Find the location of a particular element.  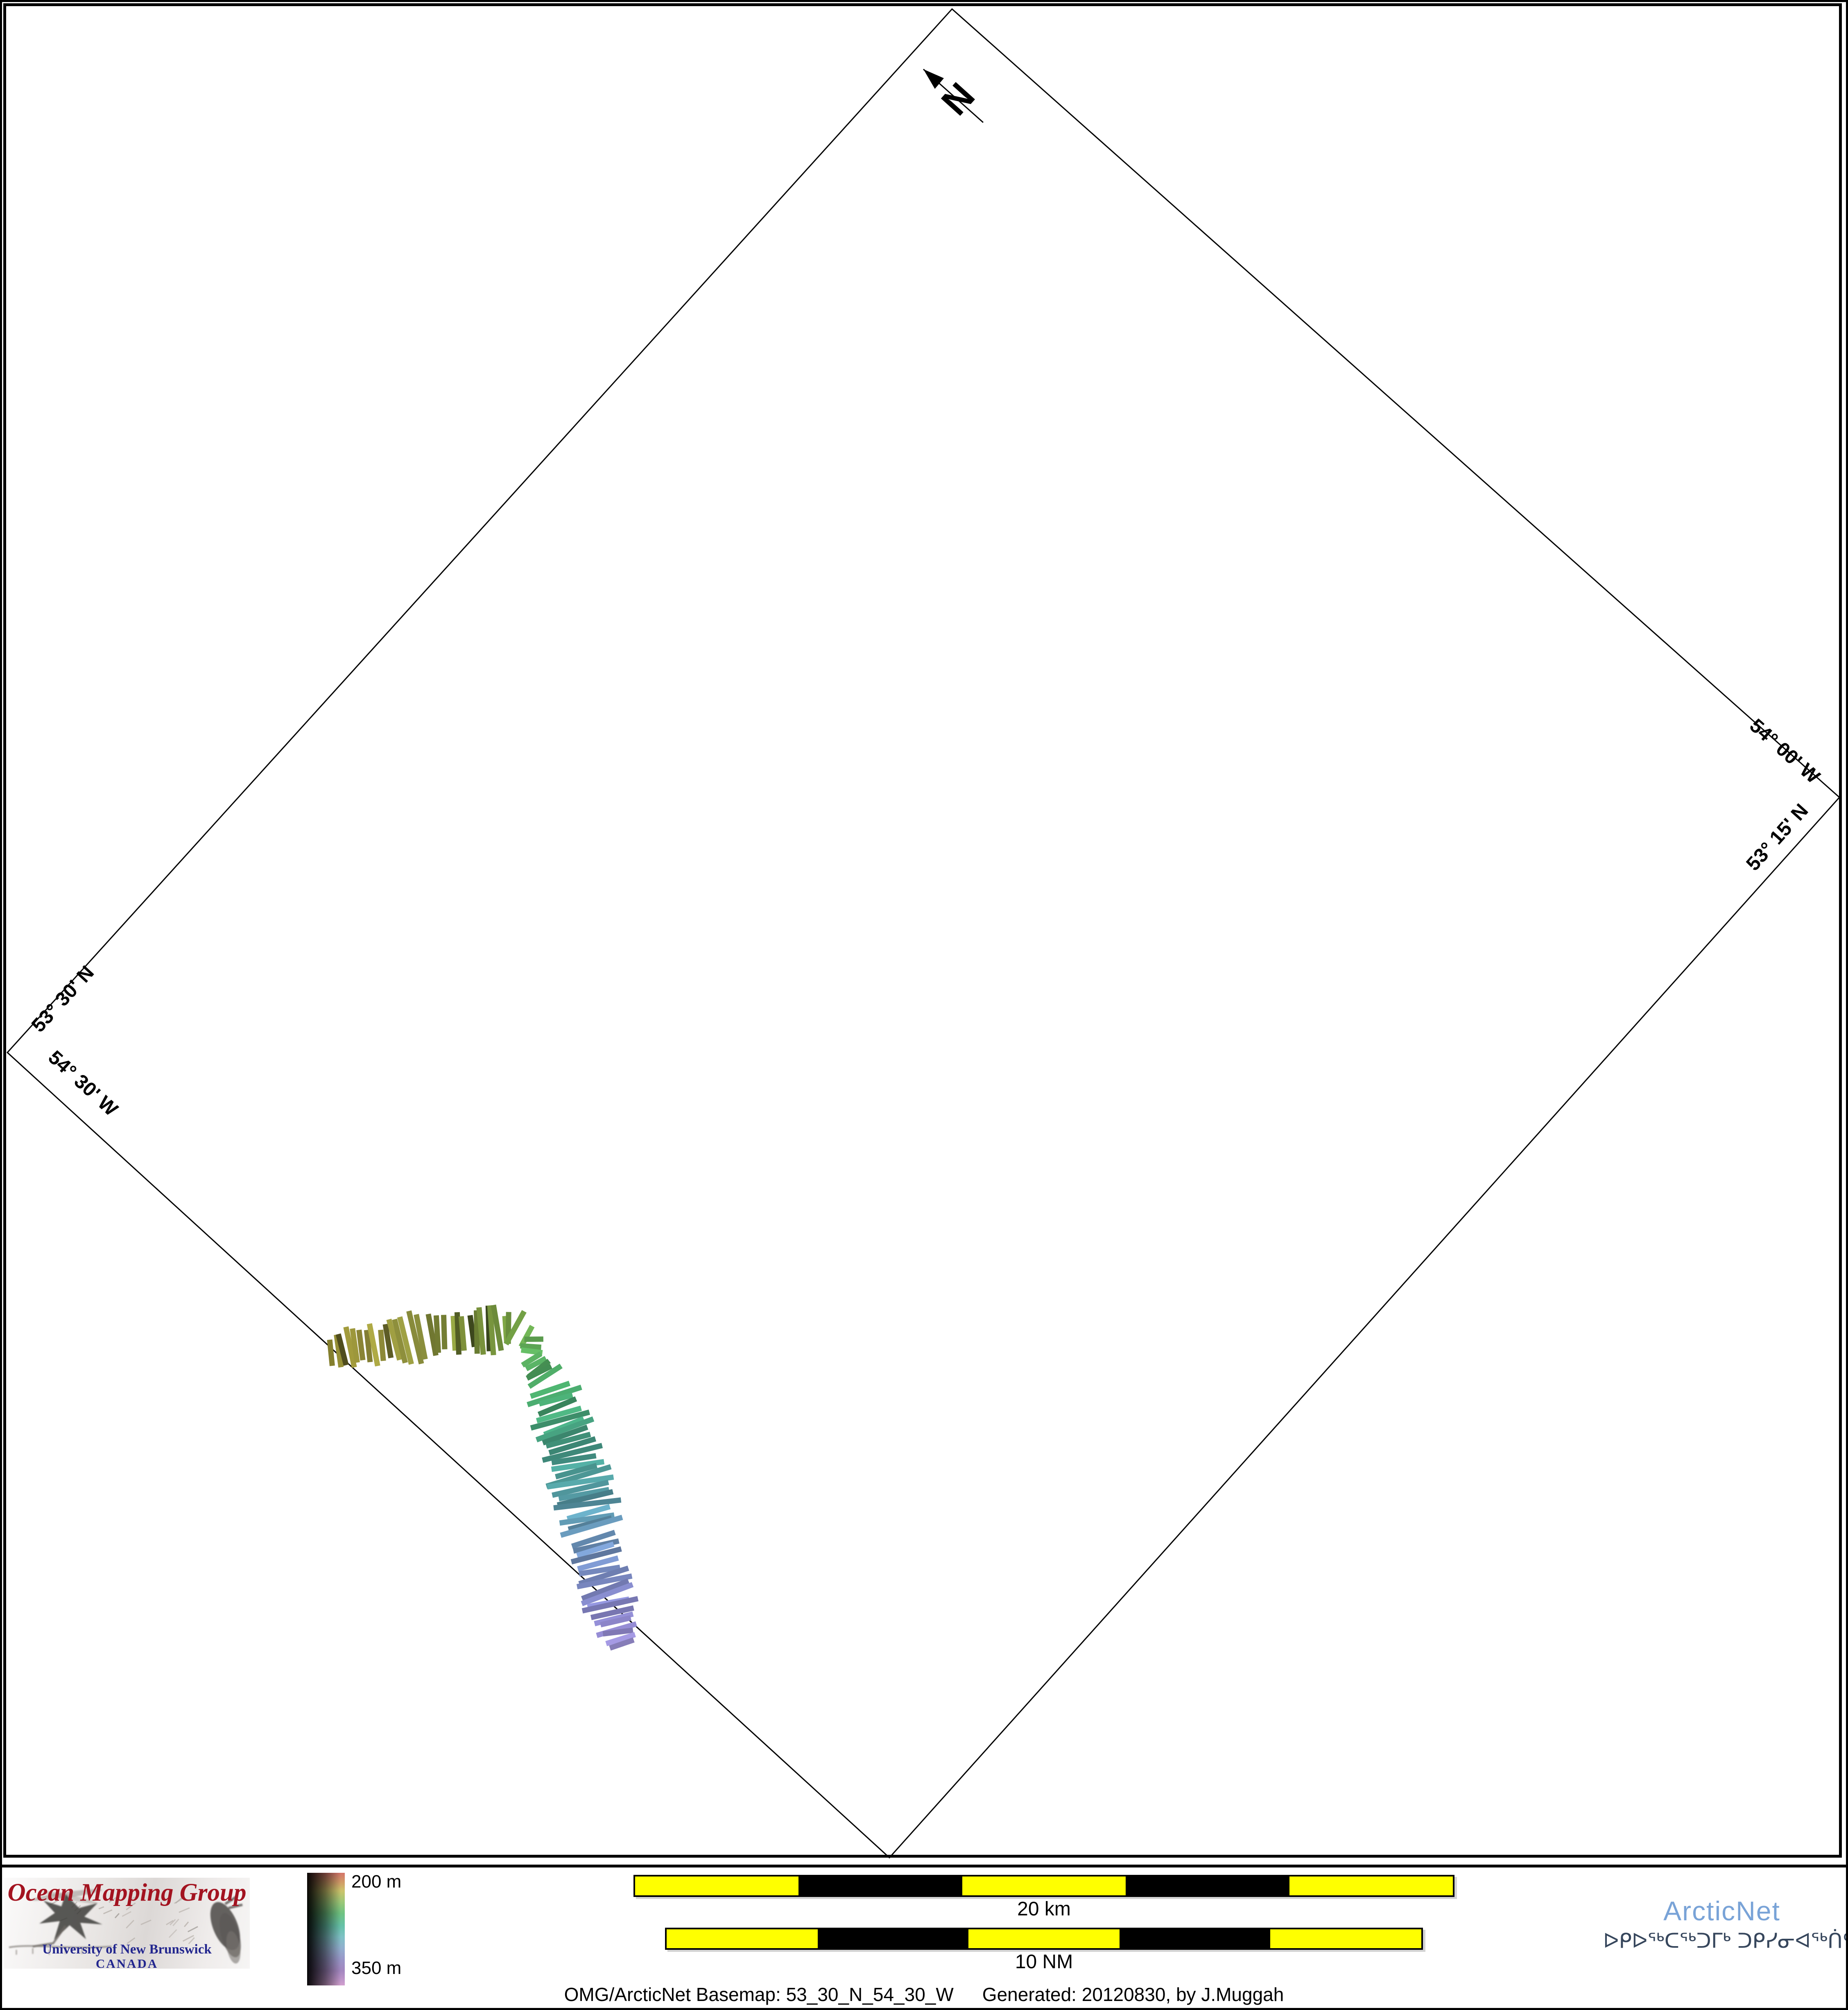

bathymetry-swath is located at coordinates (483, 1477).